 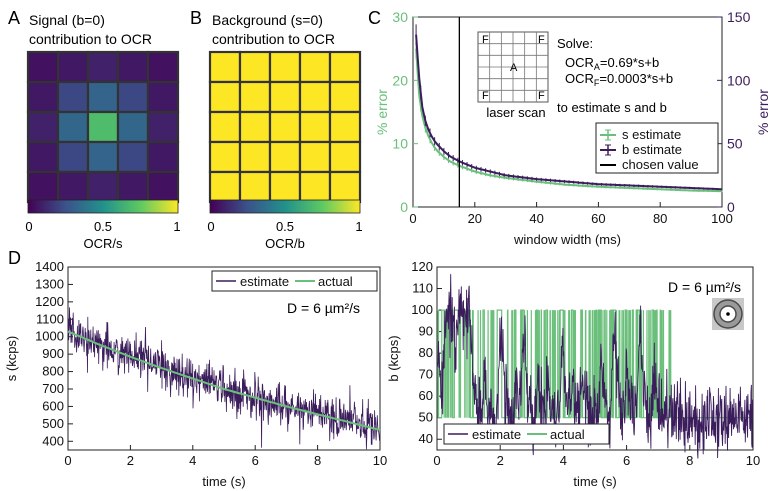 I want to click on colorbar-b-label: OCR/b, so click(x=285, y=243).